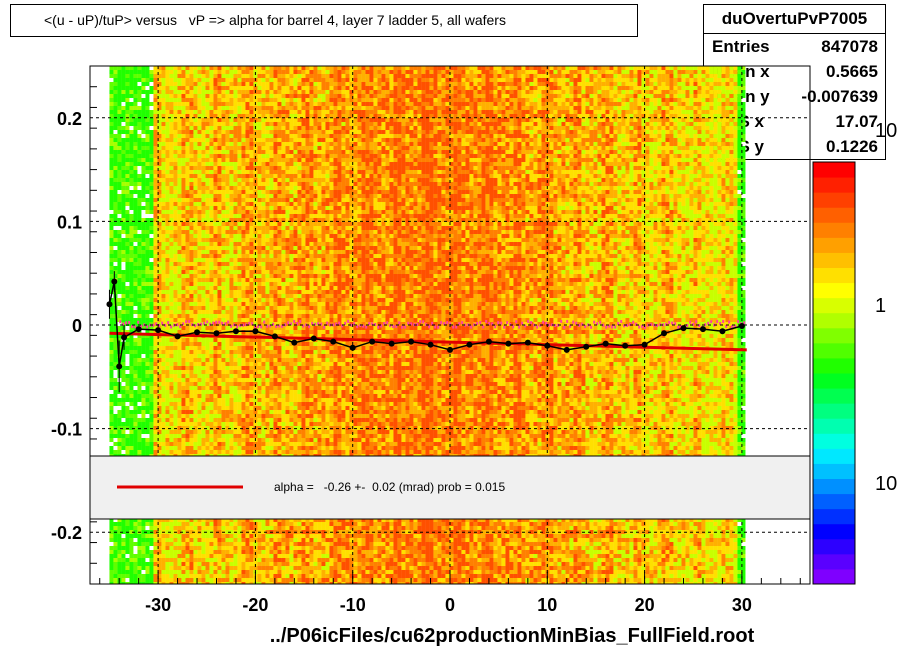  What do you see at coordinates (255, 605) in the screenshot?
I see `x-tick-label: -20` at bounding box center [255, 605].